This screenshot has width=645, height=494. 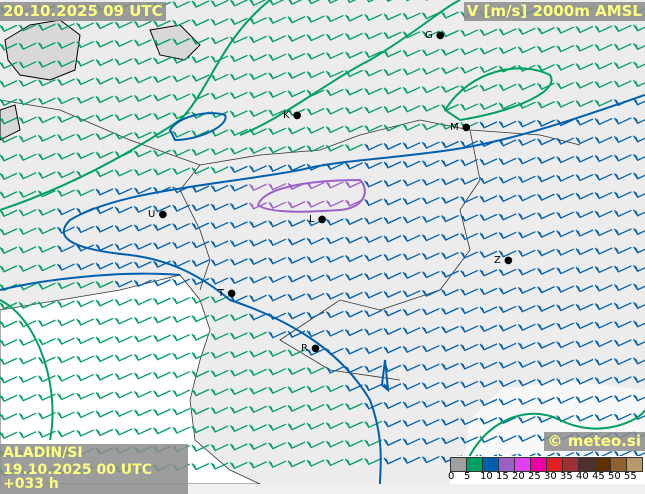 What do you see at coordinates (221, 293) in the screenshot?
I see `city-name: T` at bounding box center [221, 293].